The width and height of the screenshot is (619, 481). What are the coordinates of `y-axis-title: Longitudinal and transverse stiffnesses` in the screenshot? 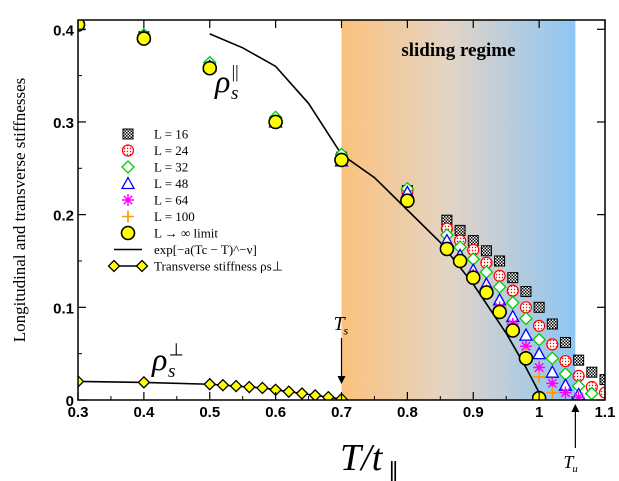 It's located at (19, 210).